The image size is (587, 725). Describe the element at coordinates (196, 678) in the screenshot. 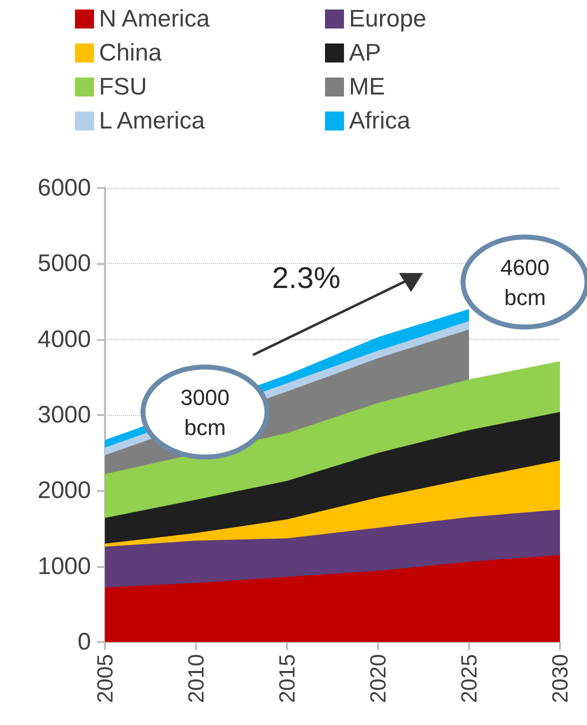

I see `x-tick-label: 2010` at that location.